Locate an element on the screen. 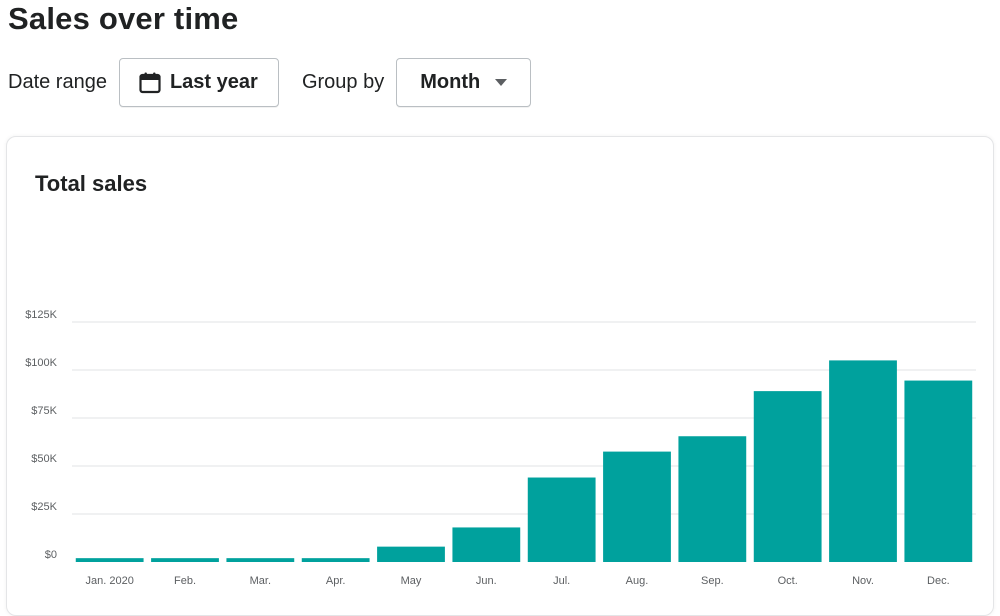 The width and height of the screenshot is (1000, 616). x-tick-label: May is located at coordinates (411, 581).